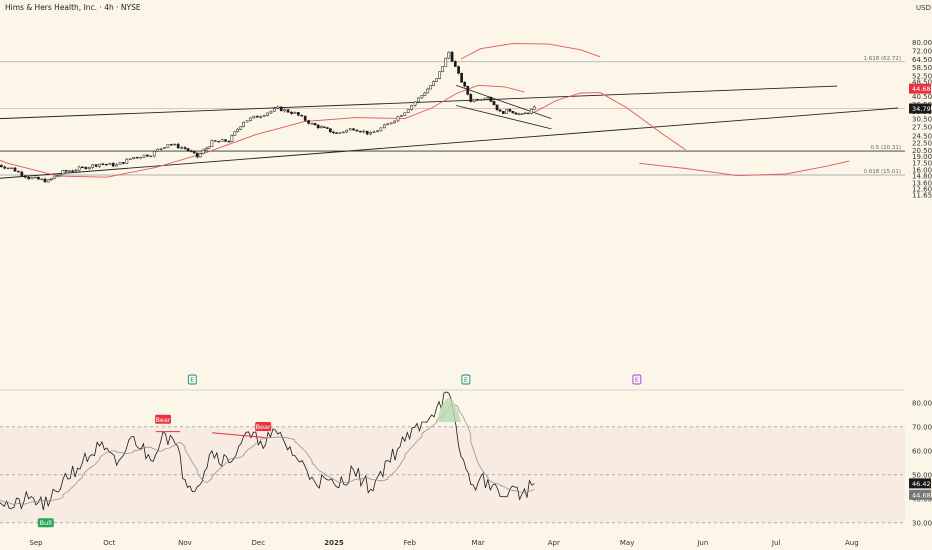 This screenshot has height=550, width=932. Describe the element at coordinates (921, 495) in the screenshot. I see `rsi-ma-badge-label: 44.68` at that location.